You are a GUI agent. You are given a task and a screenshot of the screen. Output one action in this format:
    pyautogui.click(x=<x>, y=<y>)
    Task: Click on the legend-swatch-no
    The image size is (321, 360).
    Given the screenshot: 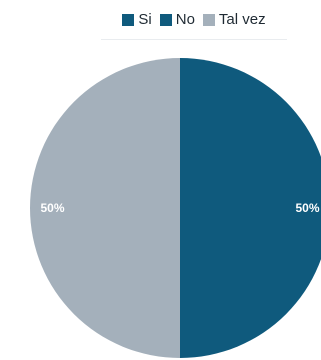 What is the action you would take?
    pyautogui.click(x=165, y=19)
    